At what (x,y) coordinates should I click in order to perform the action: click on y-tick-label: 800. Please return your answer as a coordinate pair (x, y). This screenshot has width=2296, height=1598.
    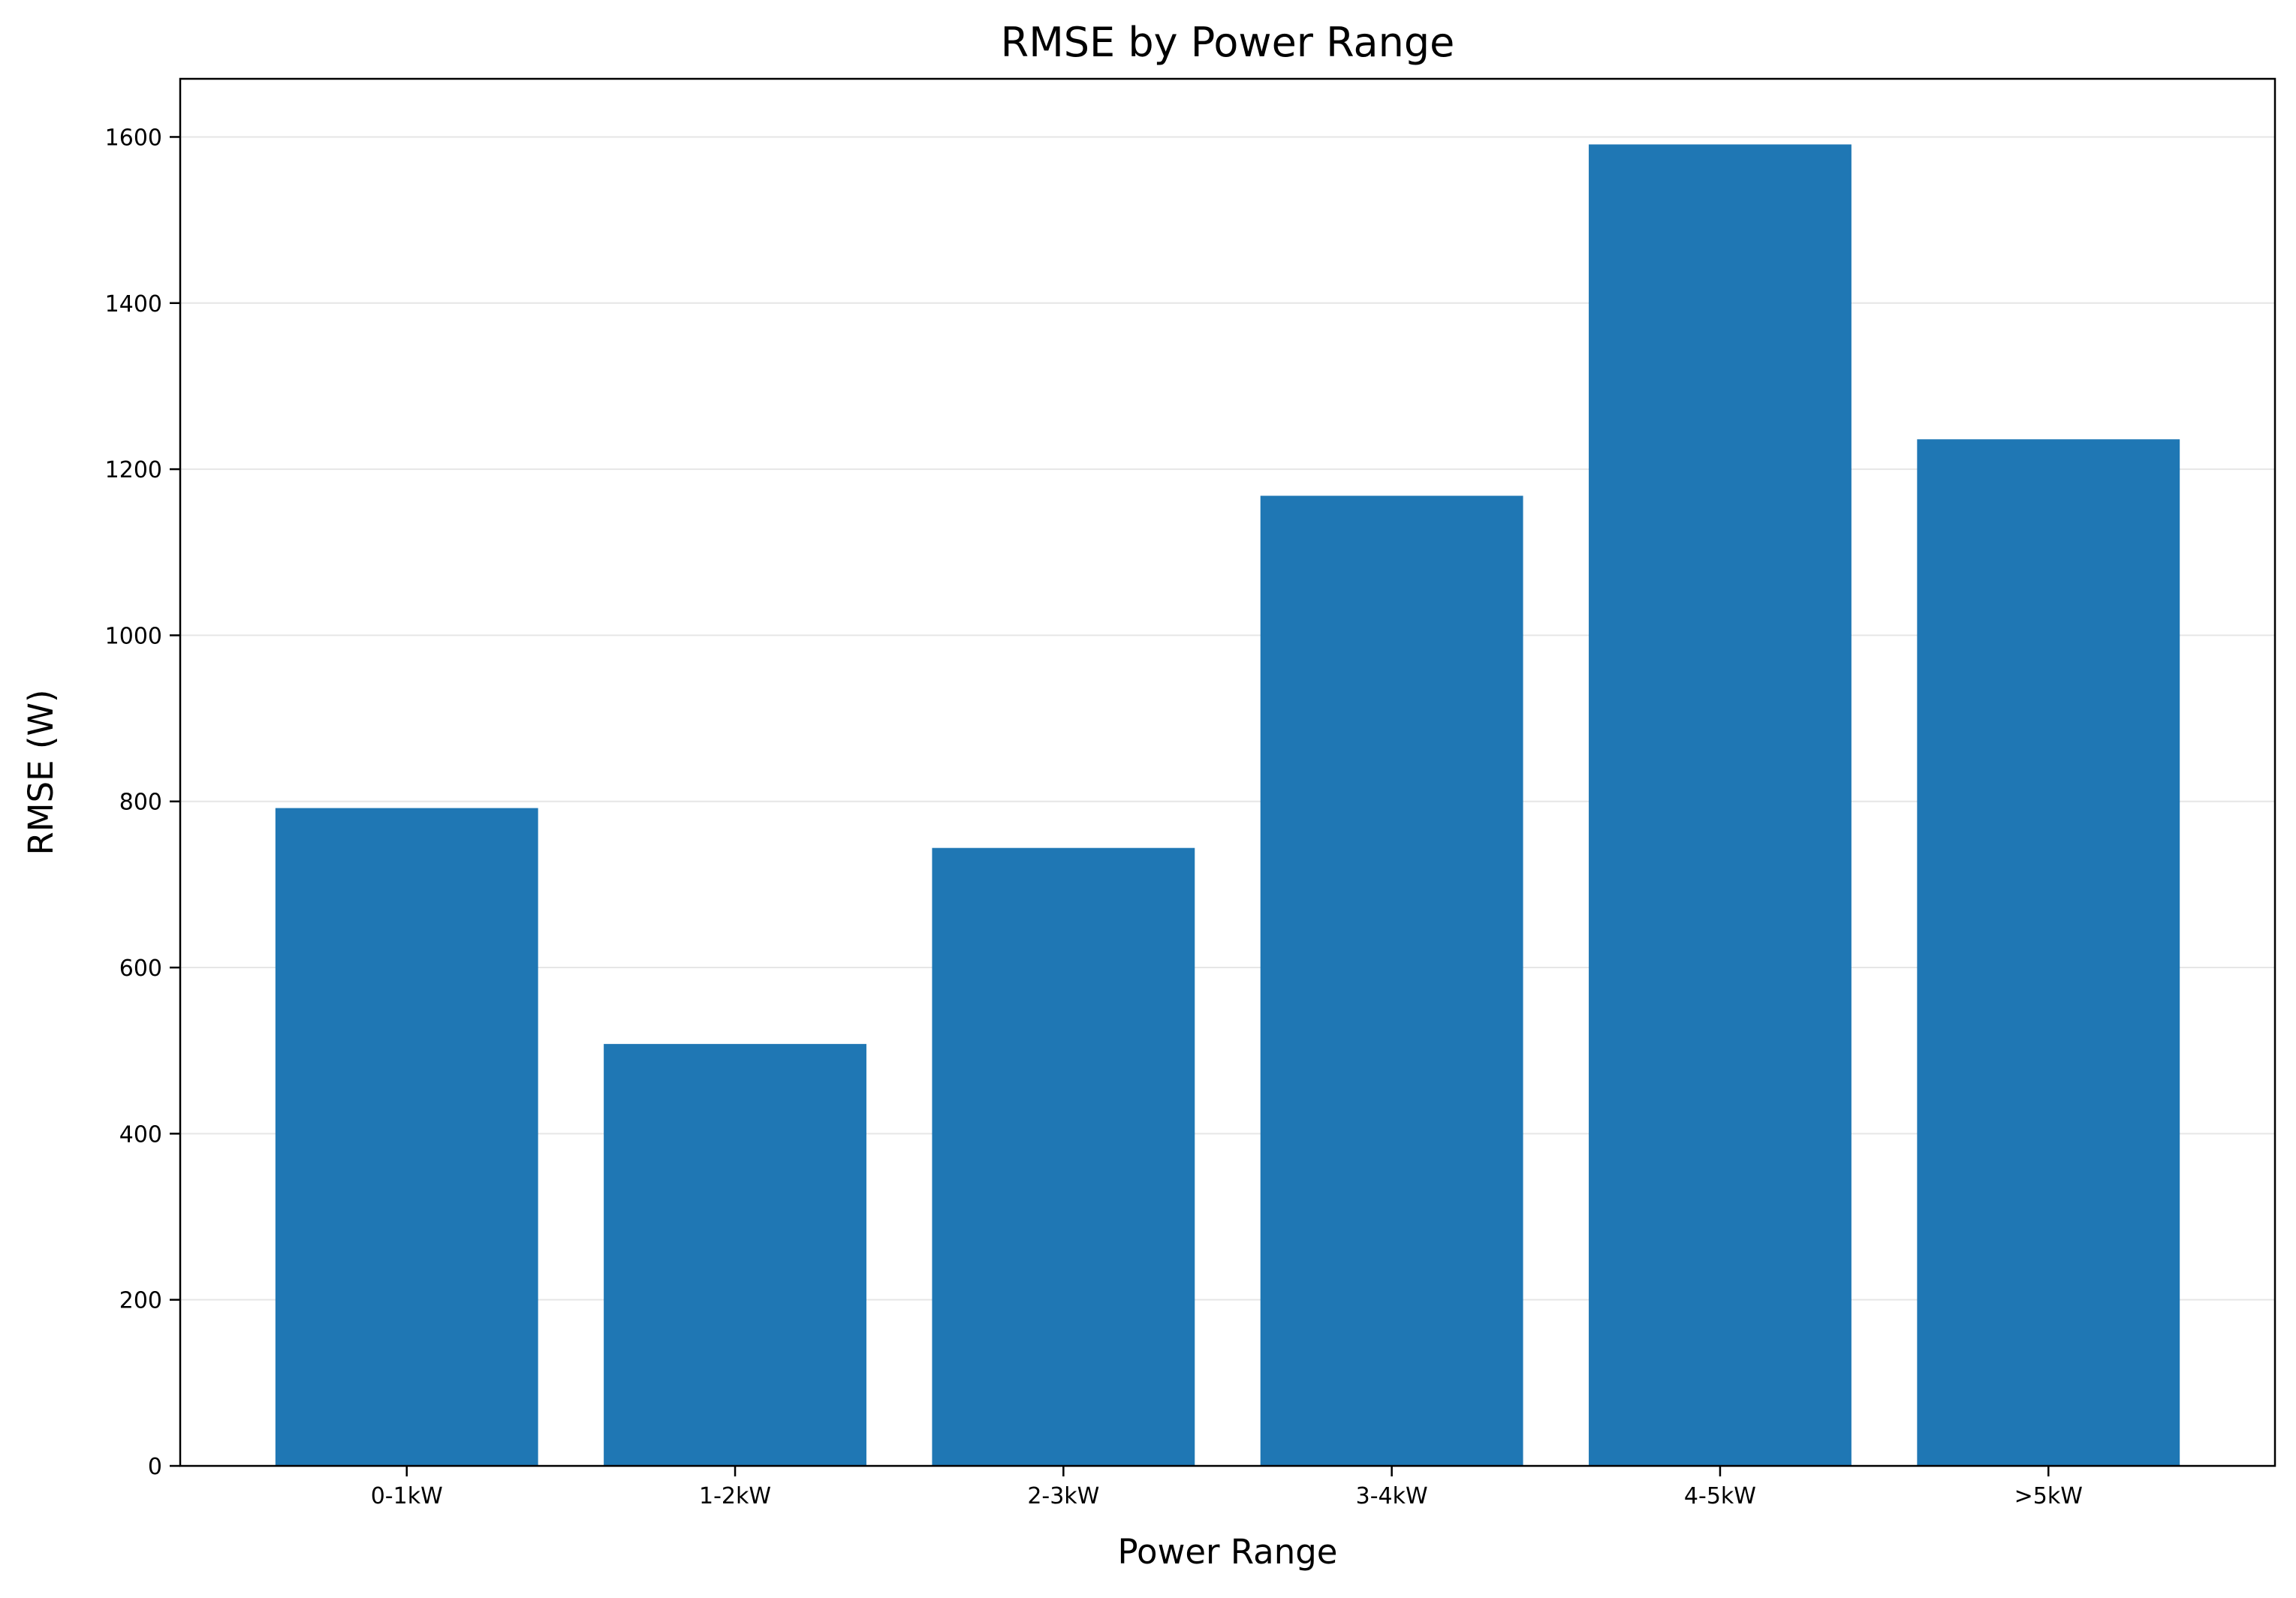
    Looking at the image, I should click on (140, 803).